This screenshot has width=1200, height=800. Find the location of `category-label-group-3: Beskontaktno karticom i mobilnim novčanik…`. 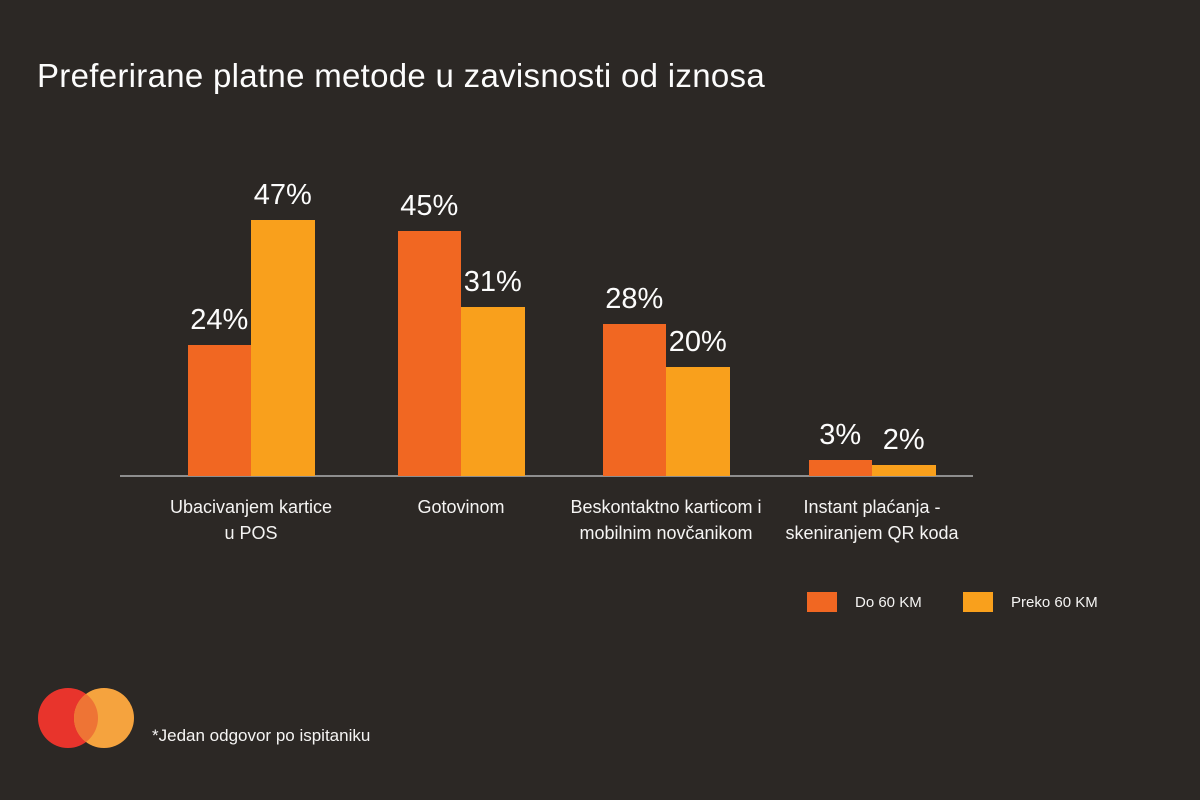

category-label-group-3: Beskontaktno karticom i mobilnim novčanik… is located at coordinates (666, 520).